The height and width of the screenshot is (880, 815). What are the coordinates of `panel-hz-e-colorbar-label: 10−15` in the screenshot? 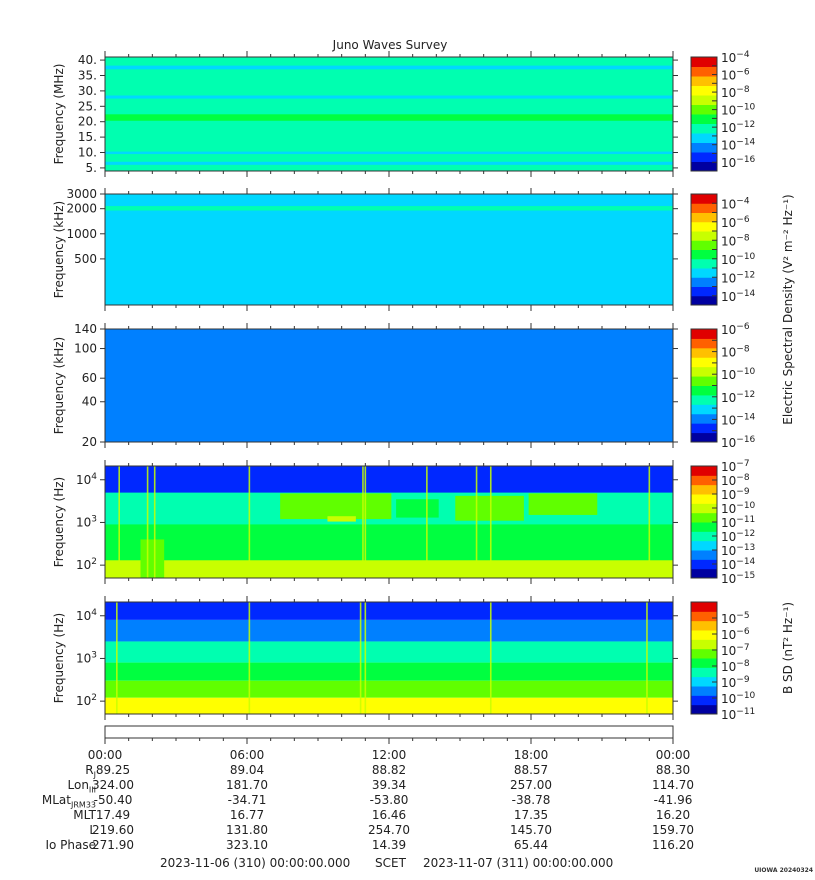 It's located at (738, 578).